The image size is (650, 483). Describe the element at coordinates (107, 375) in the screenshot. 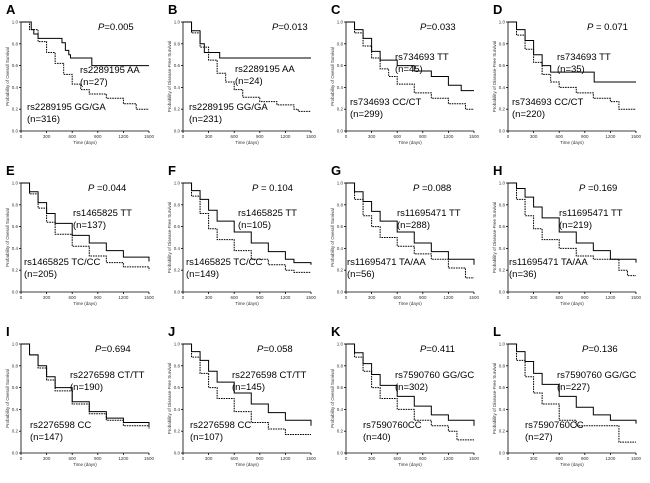

I see `group-label: rs2276598 CT/TT` at that location.